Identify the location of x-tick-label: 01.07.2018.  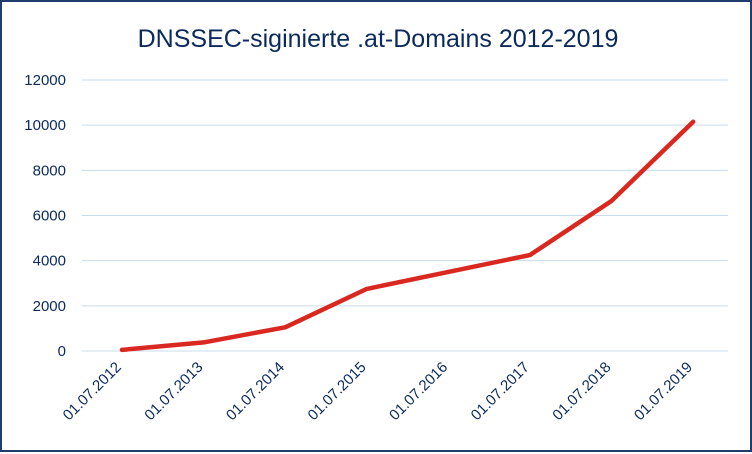
(581, 391).